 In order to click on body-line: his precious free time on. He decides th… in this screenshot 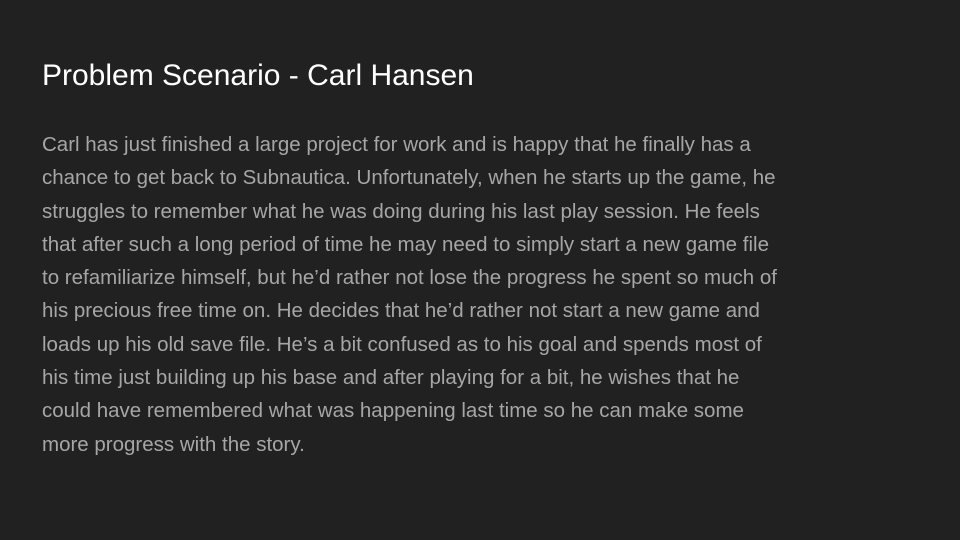, I will do `click(401, 311)`.